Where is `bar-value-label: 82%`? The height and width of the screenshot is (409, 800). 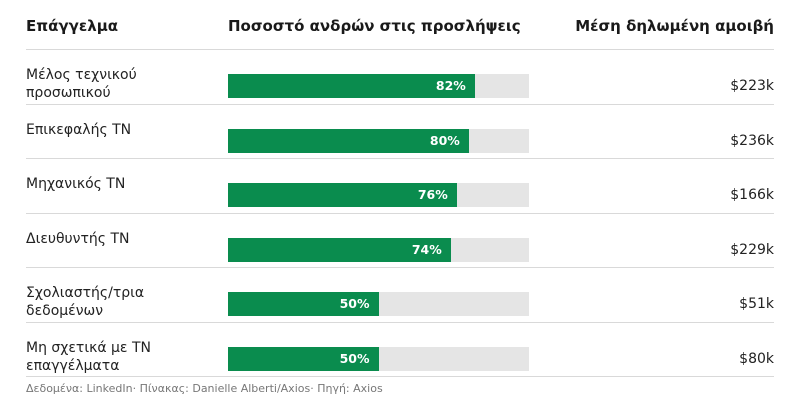 bar-value-label: 82% is located at coordinates (450, 85).